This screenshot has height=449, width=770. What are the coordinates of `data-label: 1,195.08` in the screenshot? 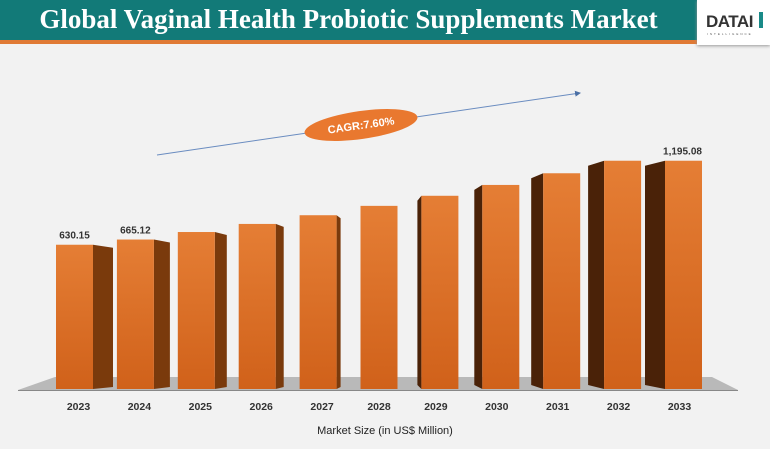 It's located at (682, 152).